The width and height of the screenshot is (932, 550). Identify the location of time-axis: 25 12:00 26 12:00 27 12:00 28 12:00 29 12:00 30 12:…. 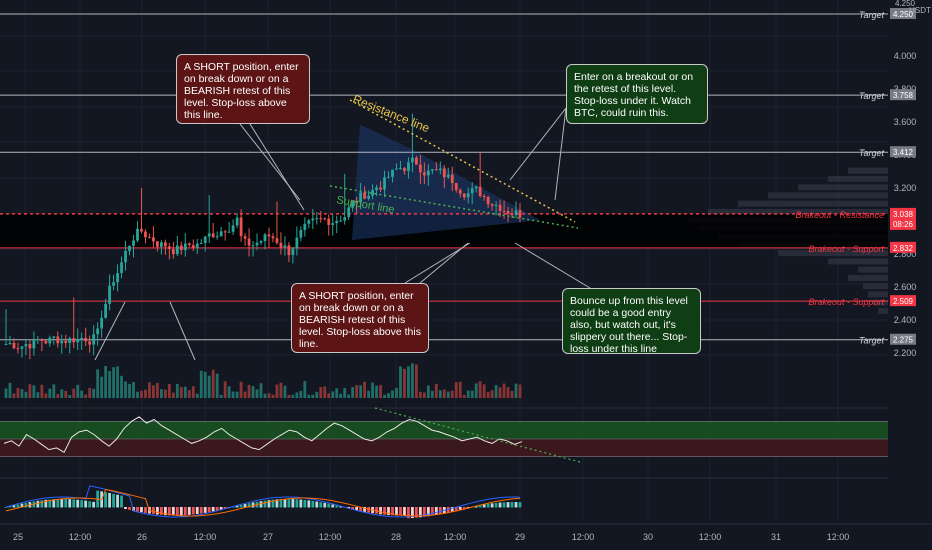
(466, 532).